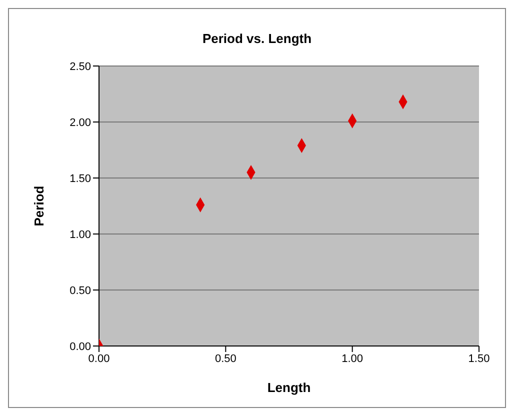 The image size is (512, 414). I want to click on x-tick-label: 1.00, so click(353, 358).